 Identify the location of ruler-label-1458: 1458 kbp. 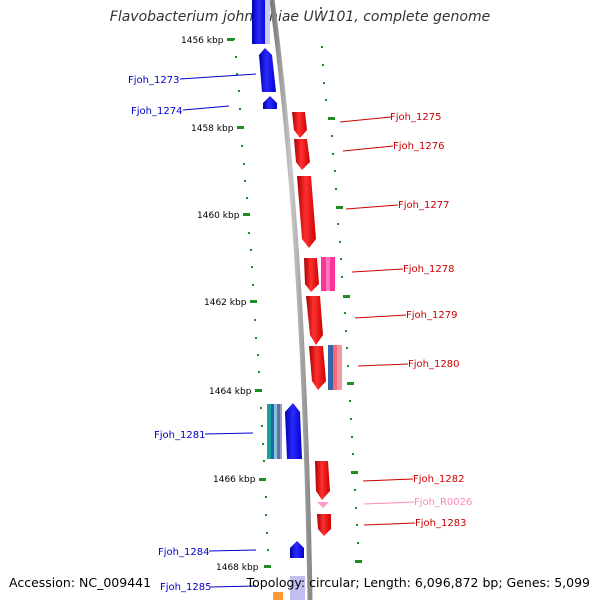
(212, 129).